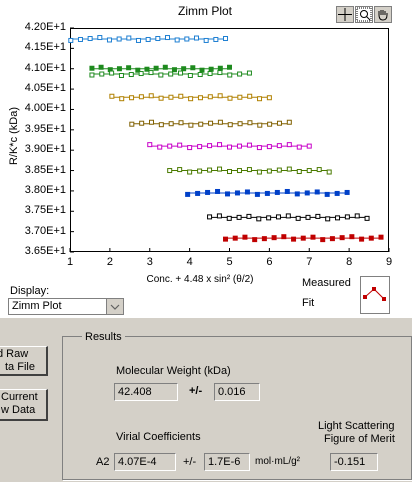  Describe the element at coordinates (18, 410) in the screenshot. I see `current-button-line2: w Data` at that location.